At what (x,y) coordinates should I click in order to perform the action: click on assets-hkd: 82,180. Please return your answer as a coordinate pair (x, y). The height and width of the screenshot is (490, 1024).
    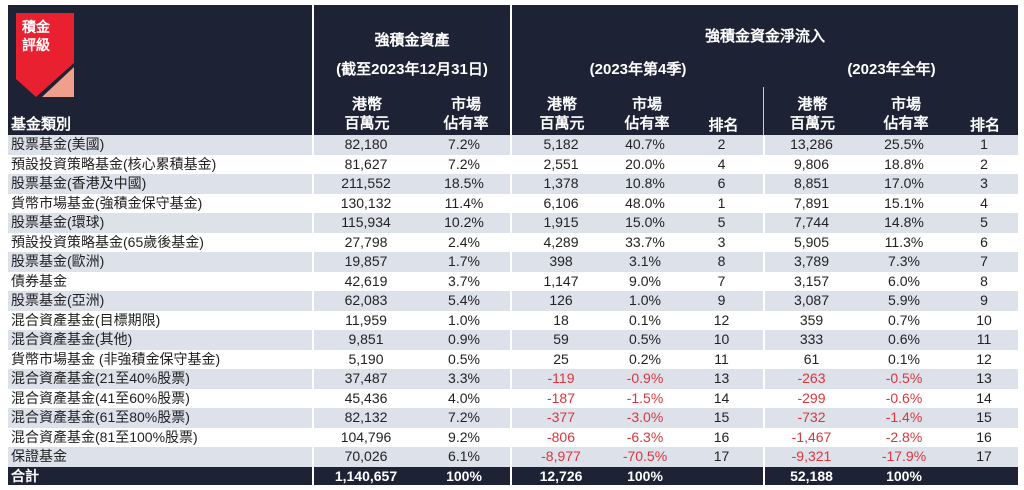
    Looking at the image, I should click on (365, 145).